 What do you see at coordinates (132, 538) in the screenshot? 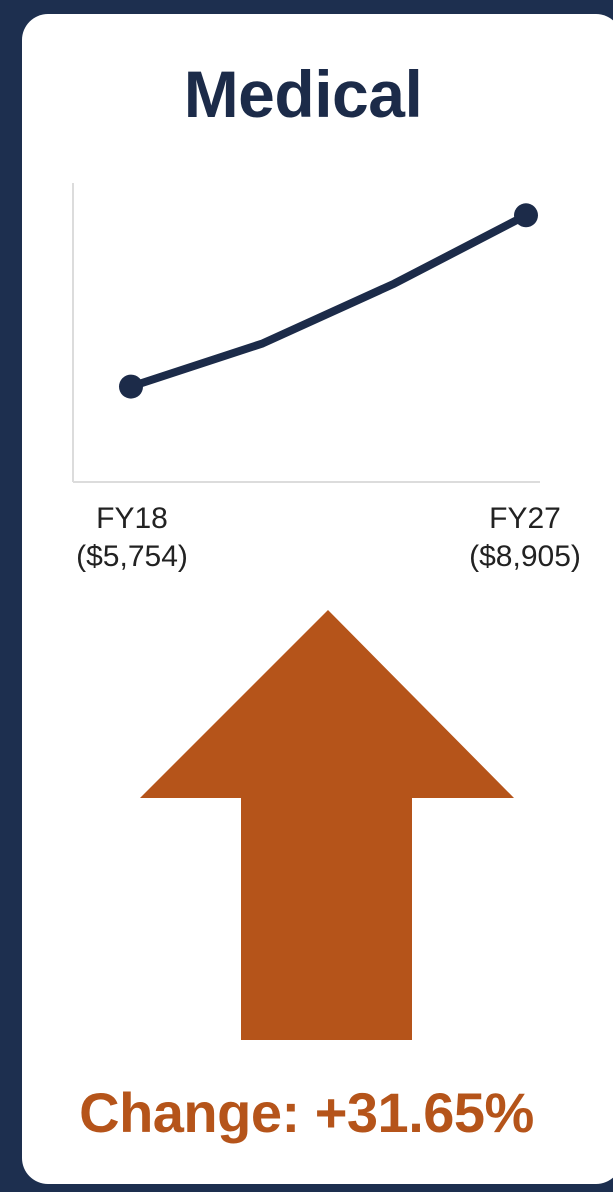
I see `x-tick-label-start: FY18 ($5,754)` at bounding box center [132, 538].